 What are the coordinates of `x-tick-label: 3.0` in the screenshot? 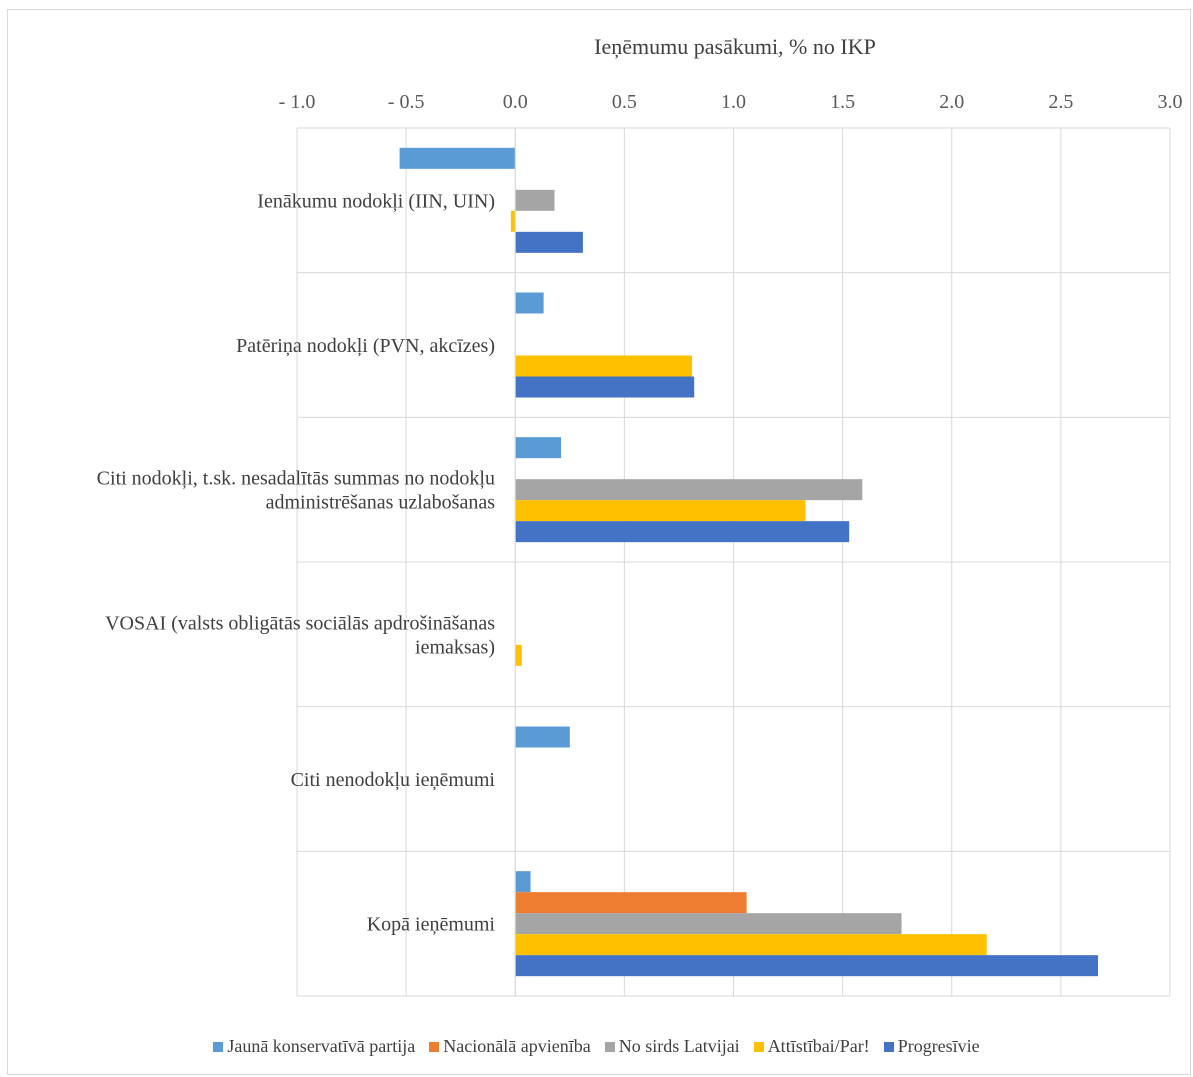 It's located at (1170, 102).